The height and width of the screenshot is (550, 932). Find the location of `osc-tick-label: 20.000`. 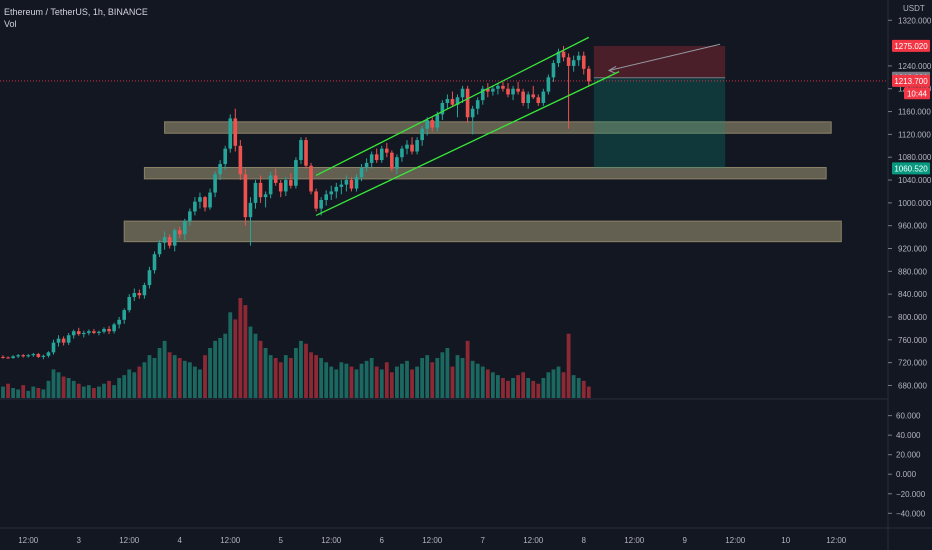

osc-tick-label: 20.000 is located at coordinates (908, 455).